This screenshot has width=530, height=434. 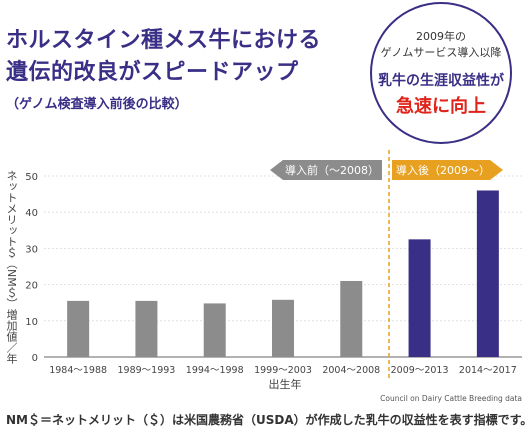 What do you see at coordinates (31, 322) in the screenshot?
I see `y-tick-label: 10` at bounding box center [31, 322].